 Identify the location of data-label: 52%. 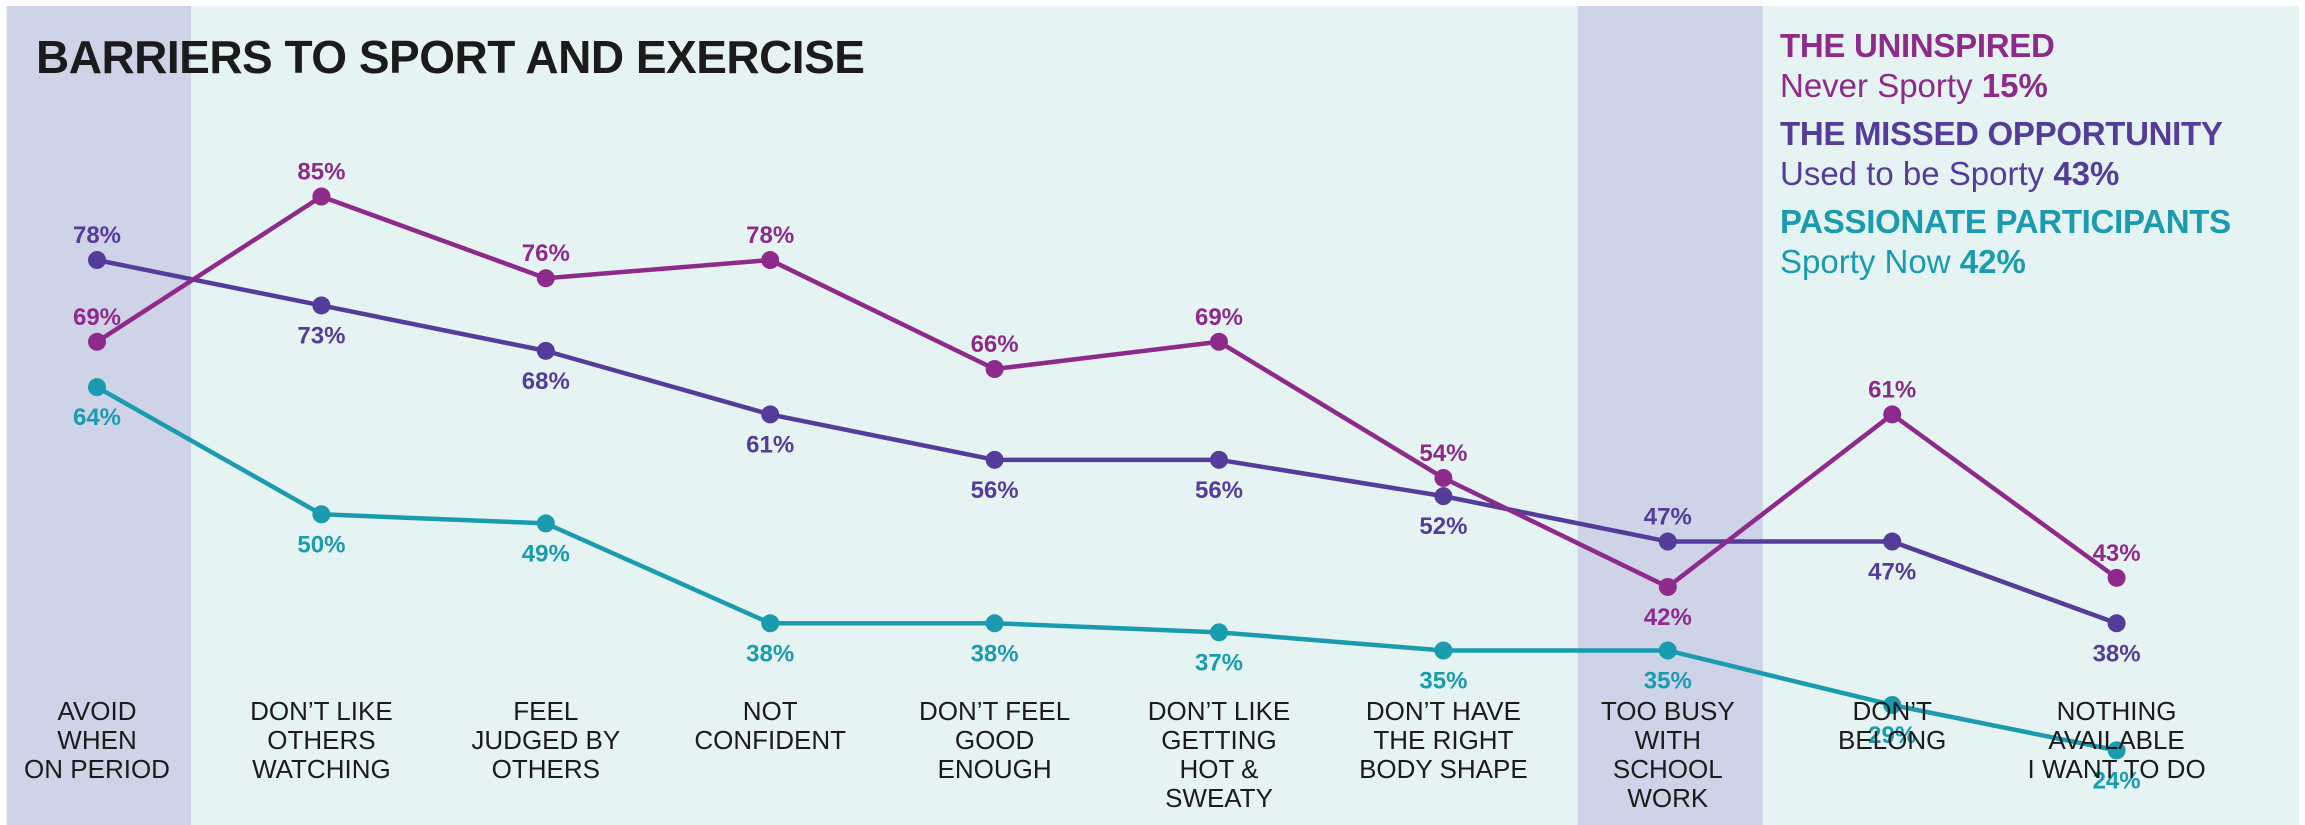
(1443, 526).